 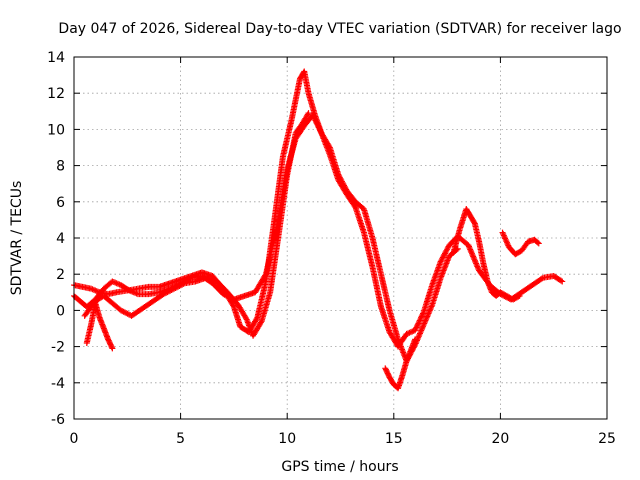 What do you see at coordinates (56, 130) in the screenshot?
I see `y-tick-label: 10` at bounding box center [56, 130].